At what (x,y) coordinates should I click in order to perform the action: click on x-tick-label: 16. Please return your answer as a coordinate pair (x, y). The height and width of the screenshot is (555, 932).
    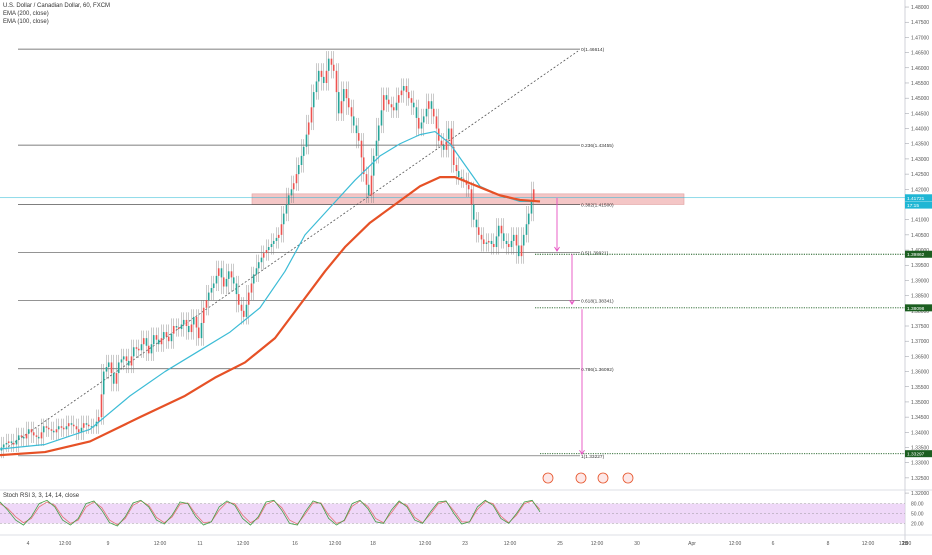
    Looking at the image, I should click on (295, 544).